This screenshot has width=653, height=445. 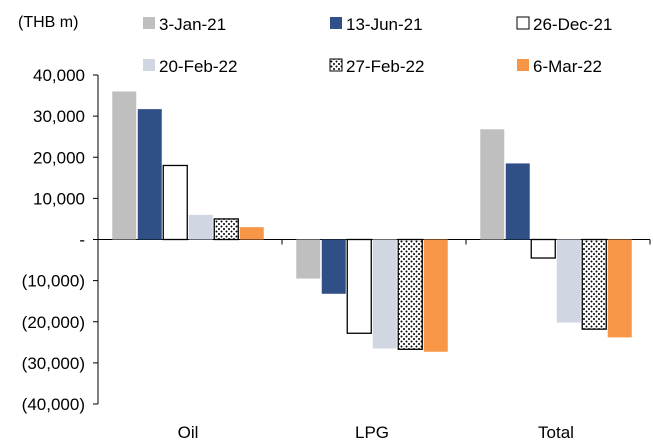 What do you see at coordinates (308, 259) in the screenshot?
I see `bar-3-Jan-21-LPG` at bounding box center [308, 259].